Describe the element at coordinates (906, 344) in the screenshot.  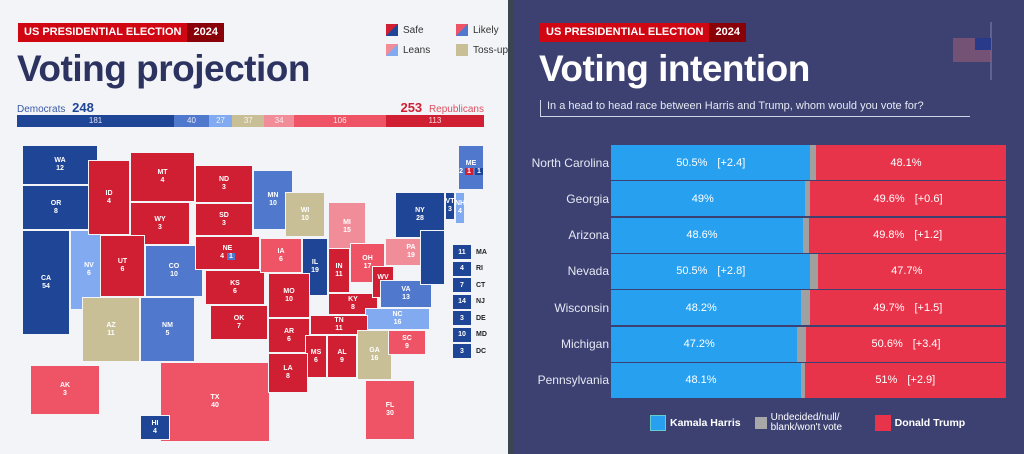
I see `trump-bar: 50.6% [+3.4]` at that location.